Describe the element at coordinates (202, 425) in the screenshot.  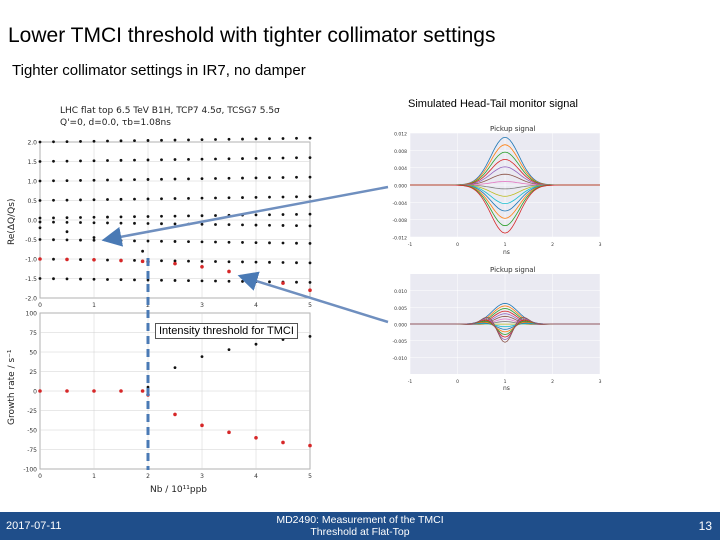
I see `damped-growth-point` at that location.